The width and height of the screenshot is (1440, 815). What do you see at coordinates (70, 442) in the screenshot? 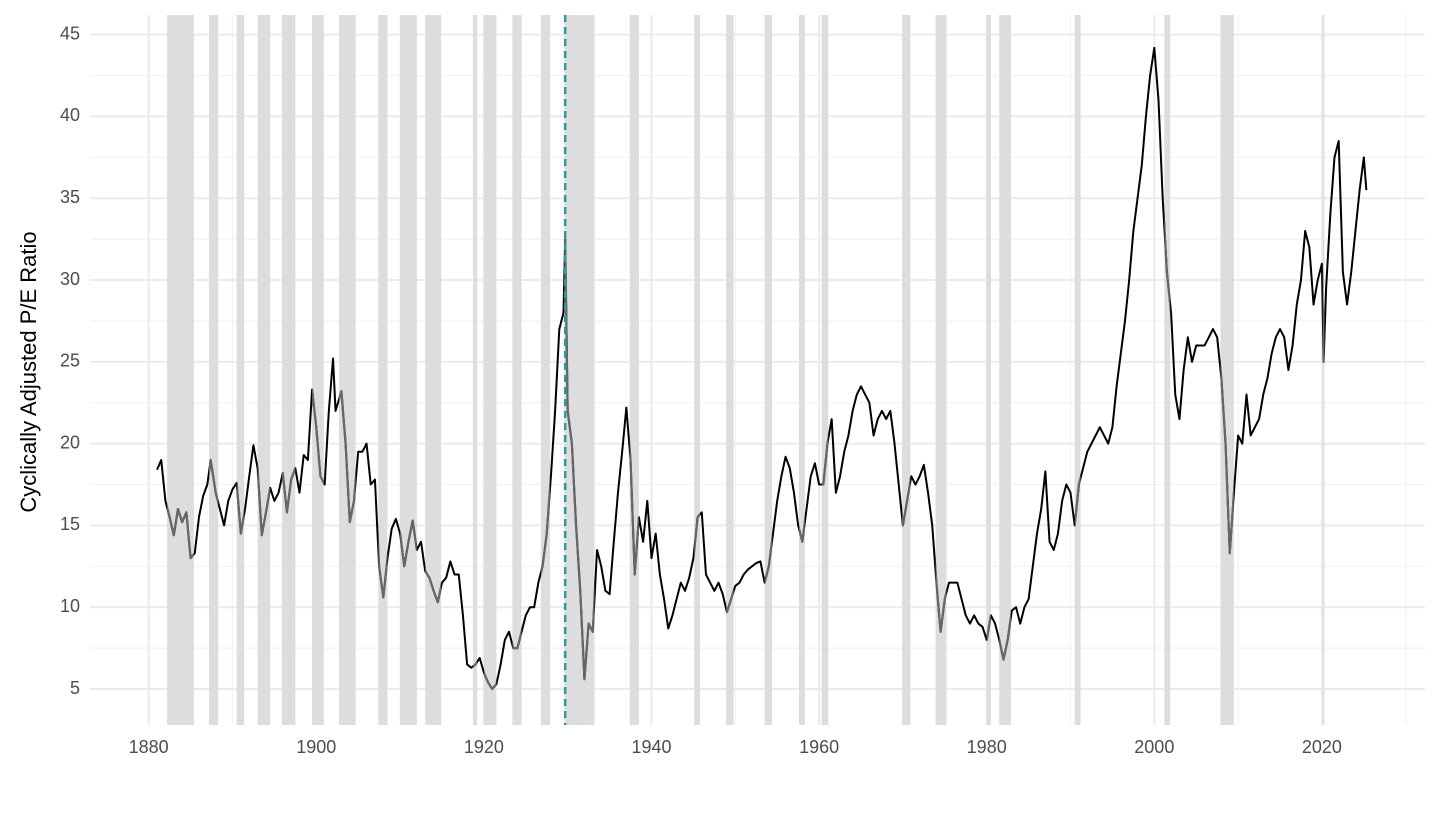
I see `y-tick-label: 20` at bounding box center [70, 442].